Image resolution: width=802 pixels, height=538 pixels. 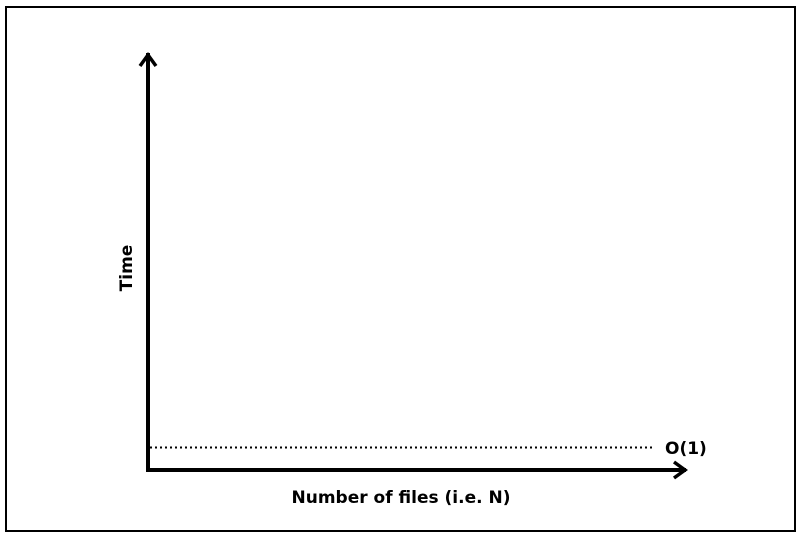 What do you see at coordinates (686, 449) in the screenshot?
I see `series-label-o1: O(1)` at bounding box center [686, 449].